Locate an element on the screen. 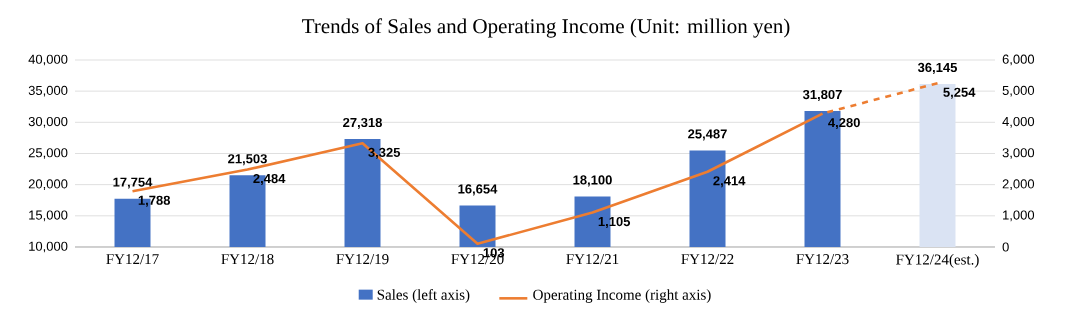 The image size is (1092, 324). legend-label: Operating Income (right axis) is located at coordinates (622, 296).